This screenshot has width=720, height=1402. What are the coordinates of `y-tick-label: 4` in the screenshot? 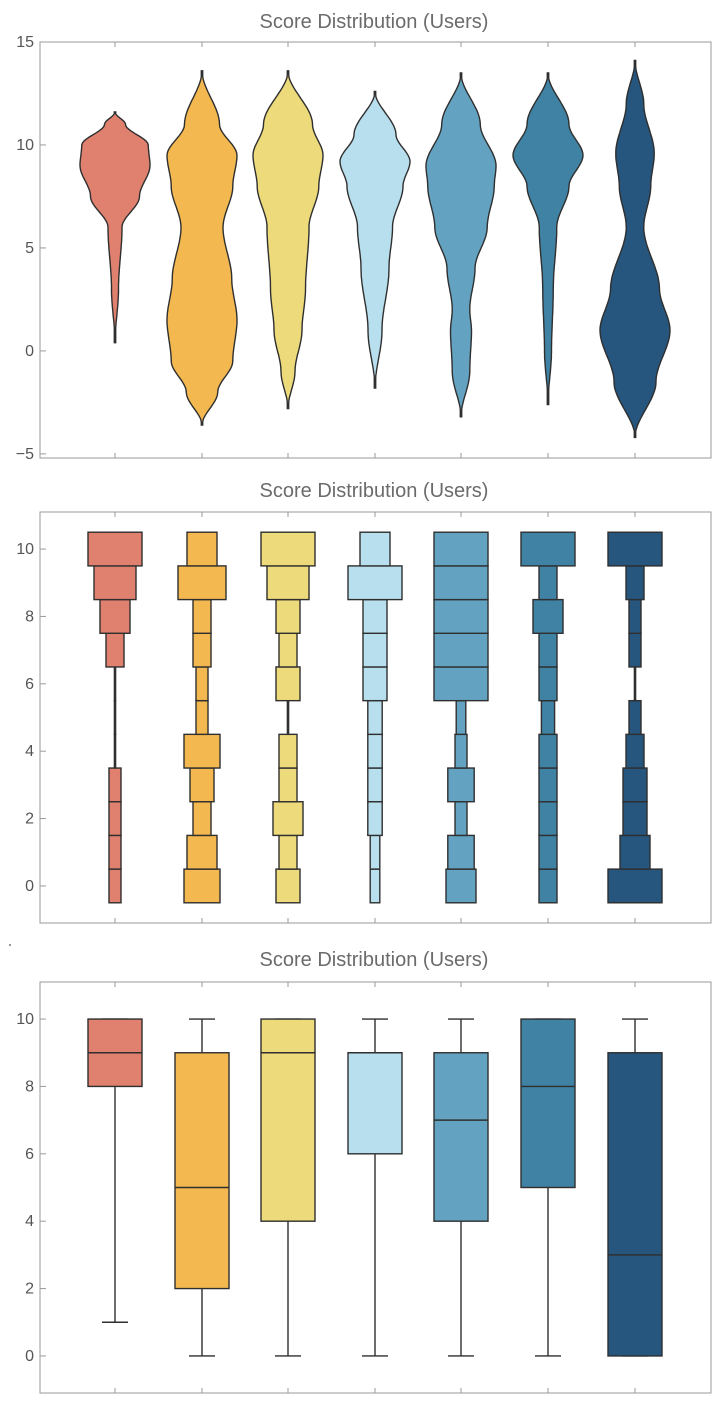 It's located at (29, 1221).